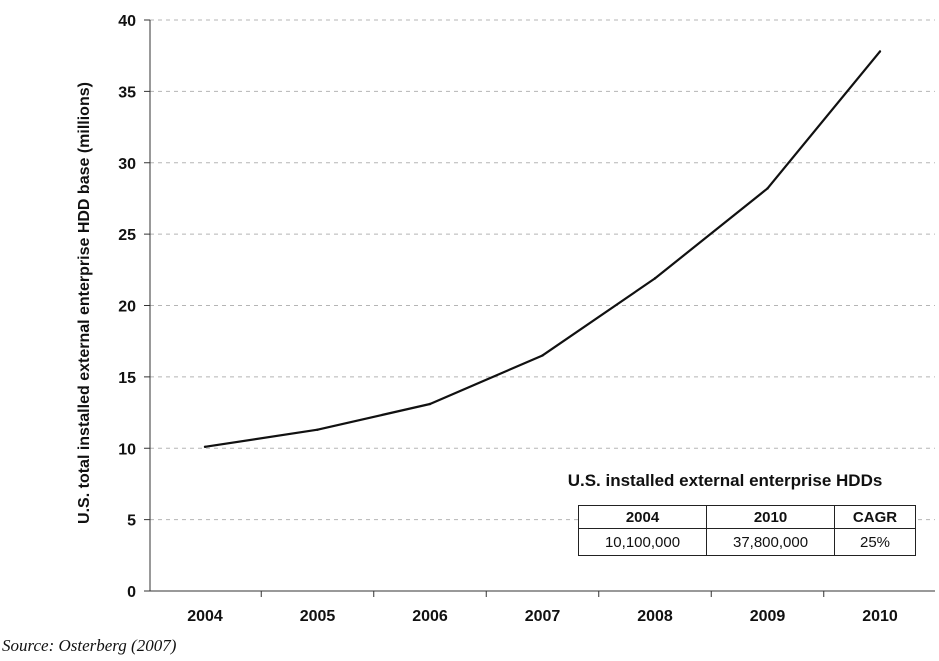 The height and width of the screenshot is (661, 939). Describe the element at coordinates (642, 542) in the screenshot. I see `inset-value-cell: 10,100,000` at that location.